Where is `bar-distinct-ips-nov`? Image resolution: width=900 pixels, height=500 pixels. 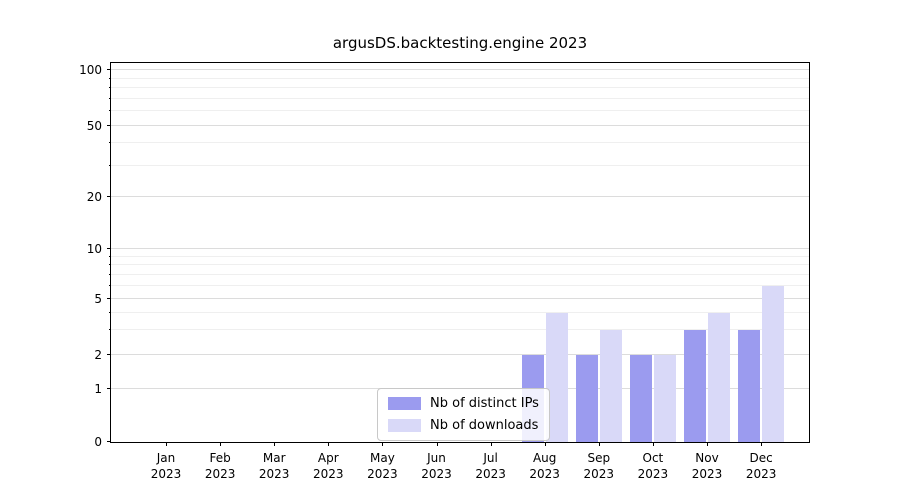
bar-distinct-ips-nov is located at coordinates (695, 386).